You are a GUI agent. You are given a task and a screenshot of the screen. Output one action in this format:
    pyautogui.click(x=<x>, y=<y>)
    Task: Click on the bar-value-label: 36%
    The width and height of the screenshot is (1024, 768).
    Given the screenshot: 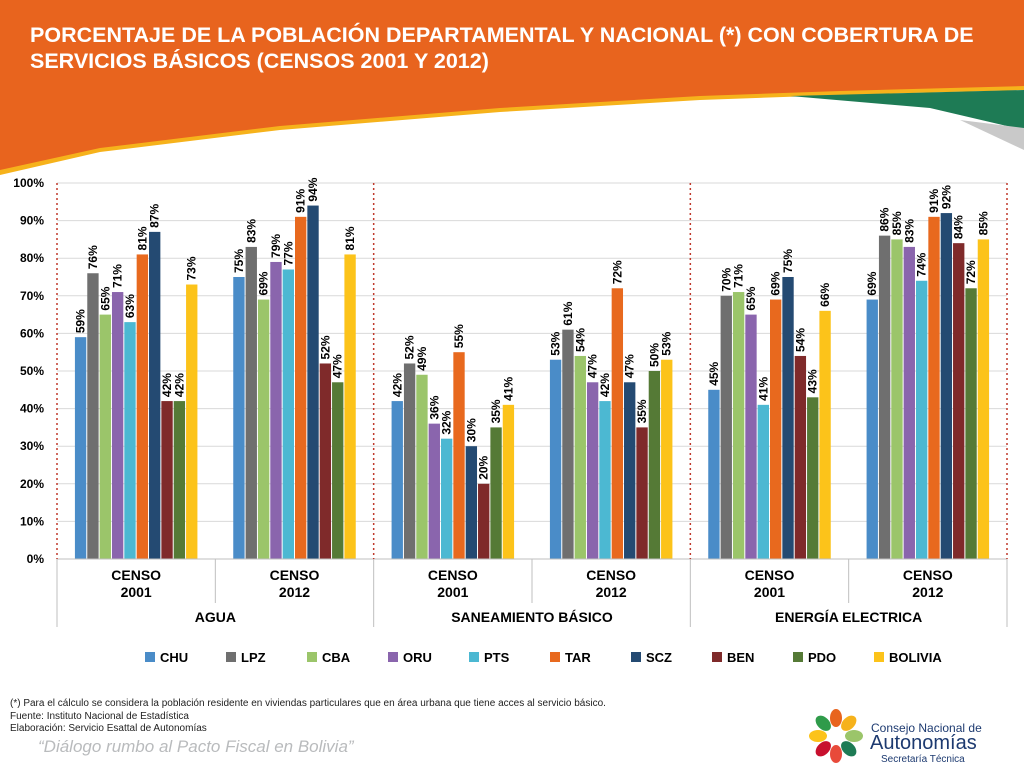 What is the action you would take?
    pyautogui.click(x=434, y=407)
    